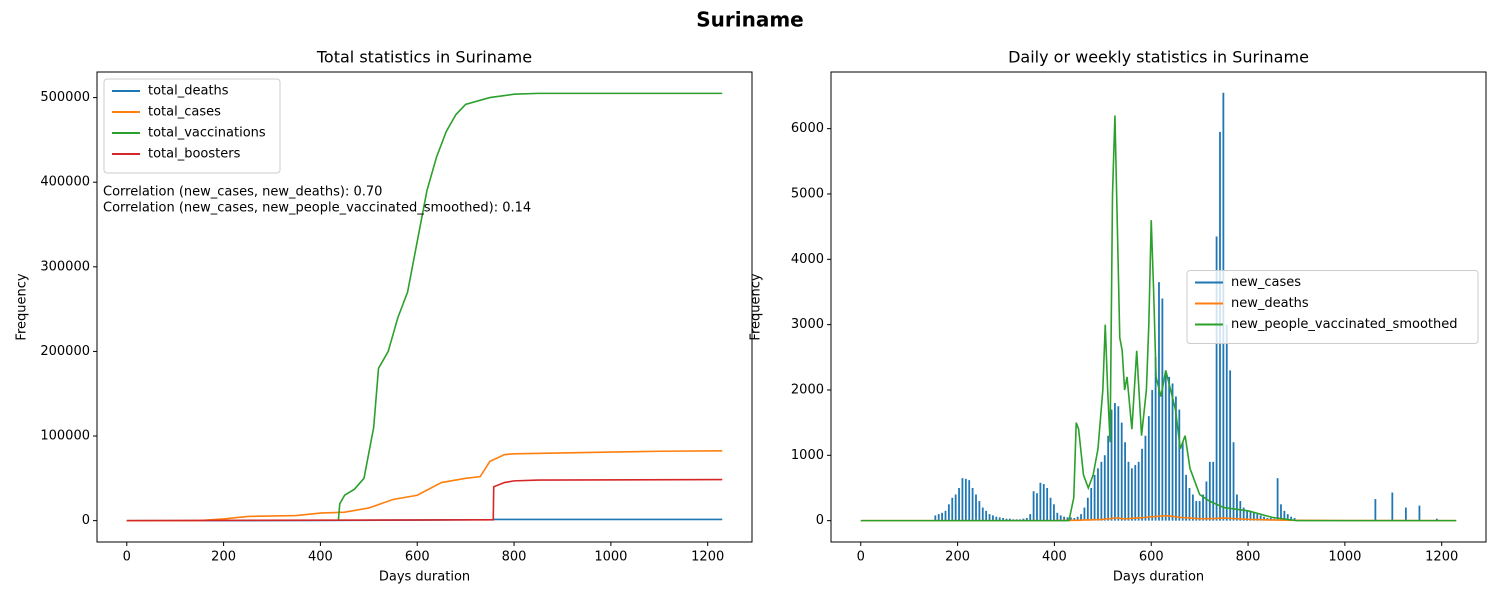 The height and width of the screenshot is (600, 1500). I want to click on legend-label: total_boosters, so click(194, 154).